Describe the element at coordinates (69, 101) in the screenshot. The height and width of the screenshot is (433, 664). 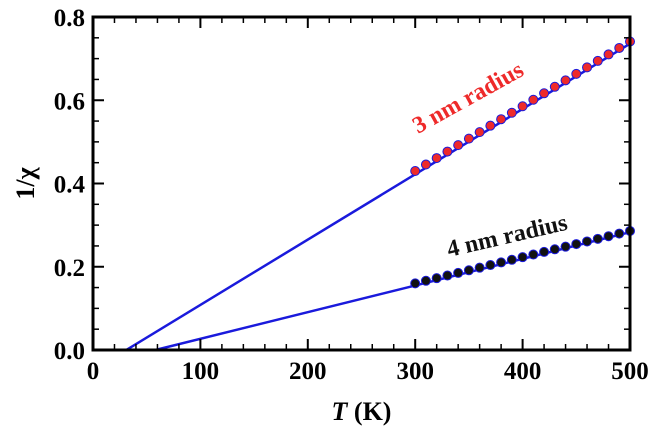
I see `y-tick-label: 0.6` at that location.